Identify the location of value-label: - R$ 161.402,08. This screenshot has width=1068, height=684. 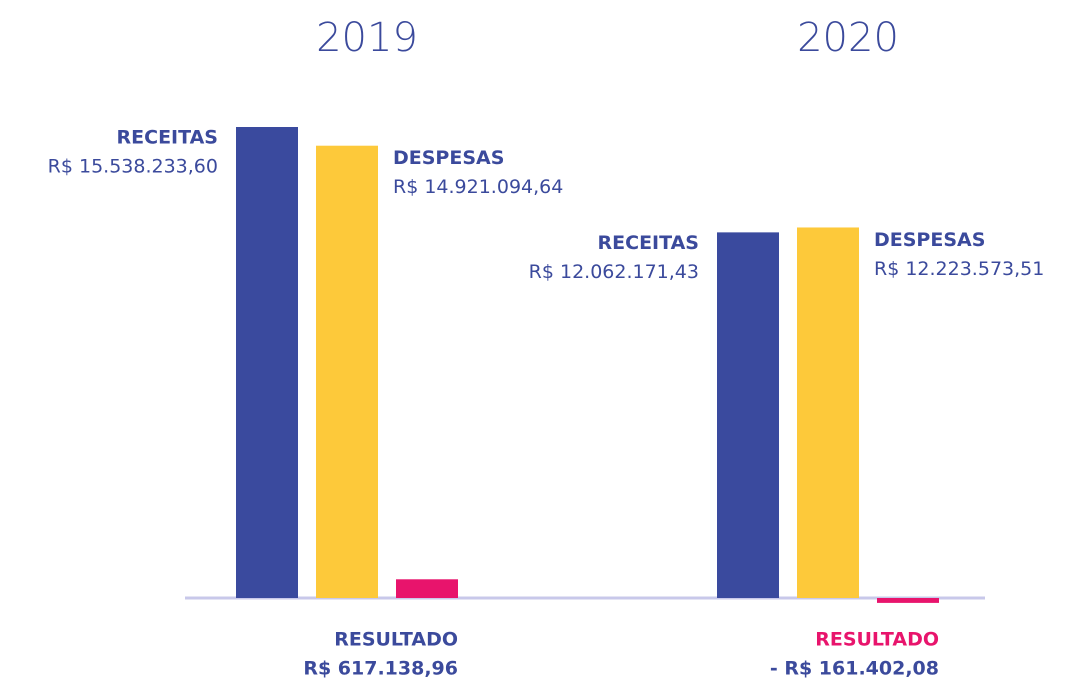
(854, 669).